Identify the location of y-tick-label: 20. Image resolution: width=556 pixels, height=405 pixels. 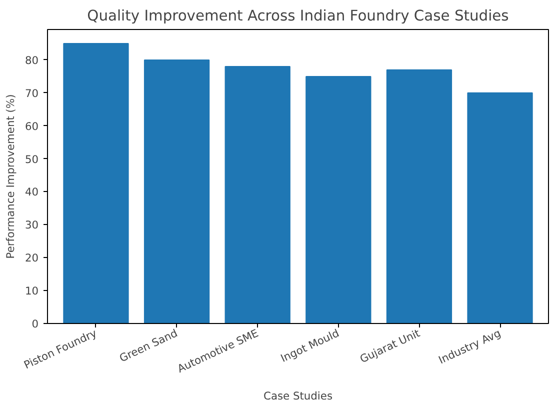
(31, 258).